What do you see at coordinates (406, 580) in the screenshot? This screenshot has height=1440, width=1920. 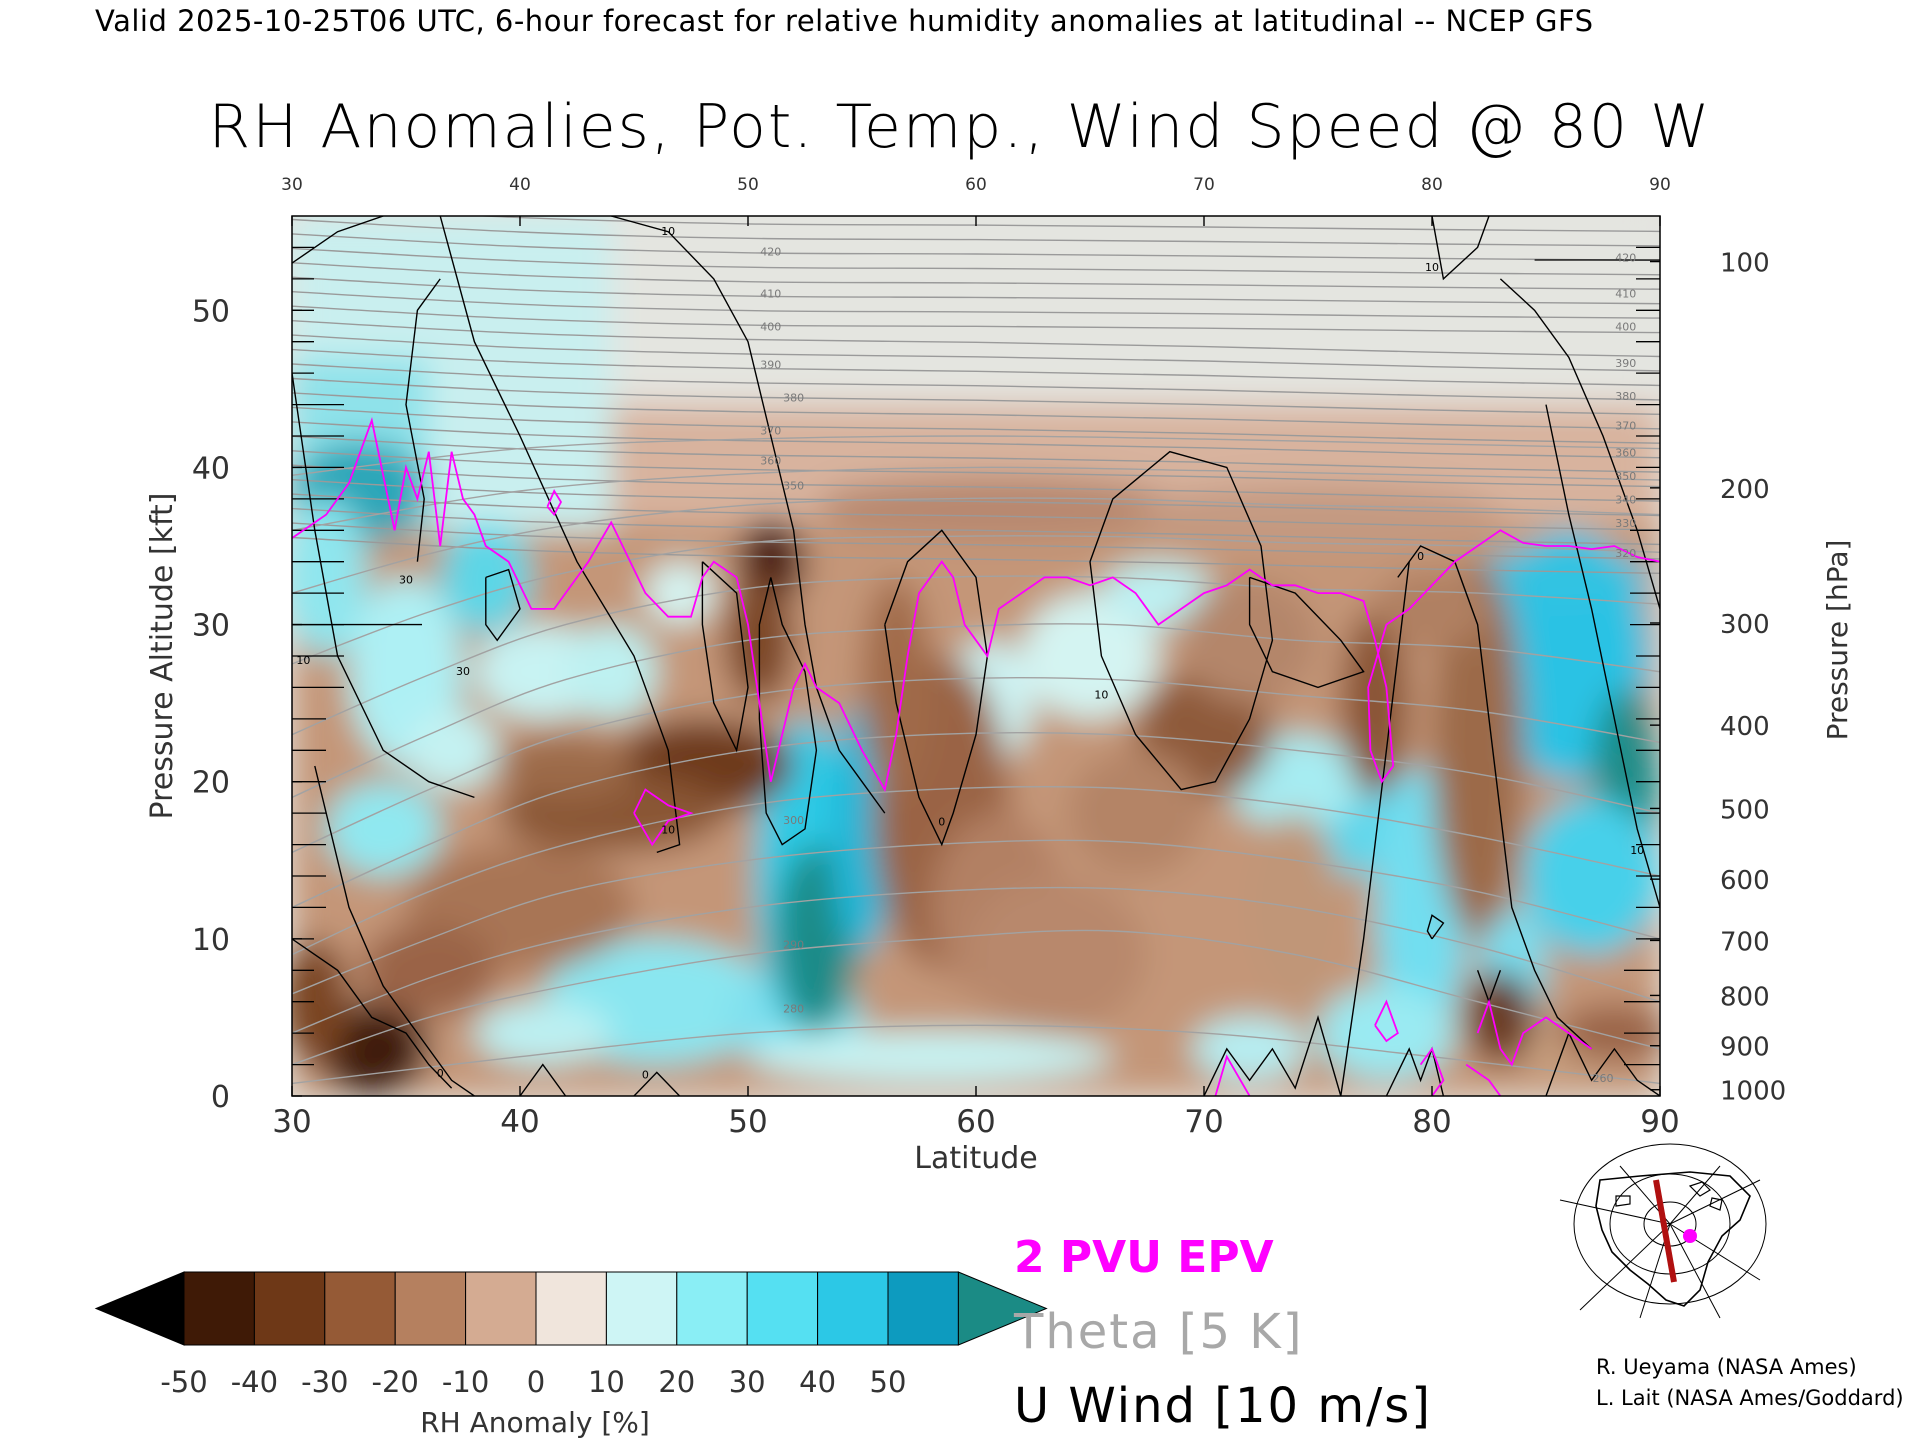 I see `wind-label: 30` at bounding box center [406, 580].